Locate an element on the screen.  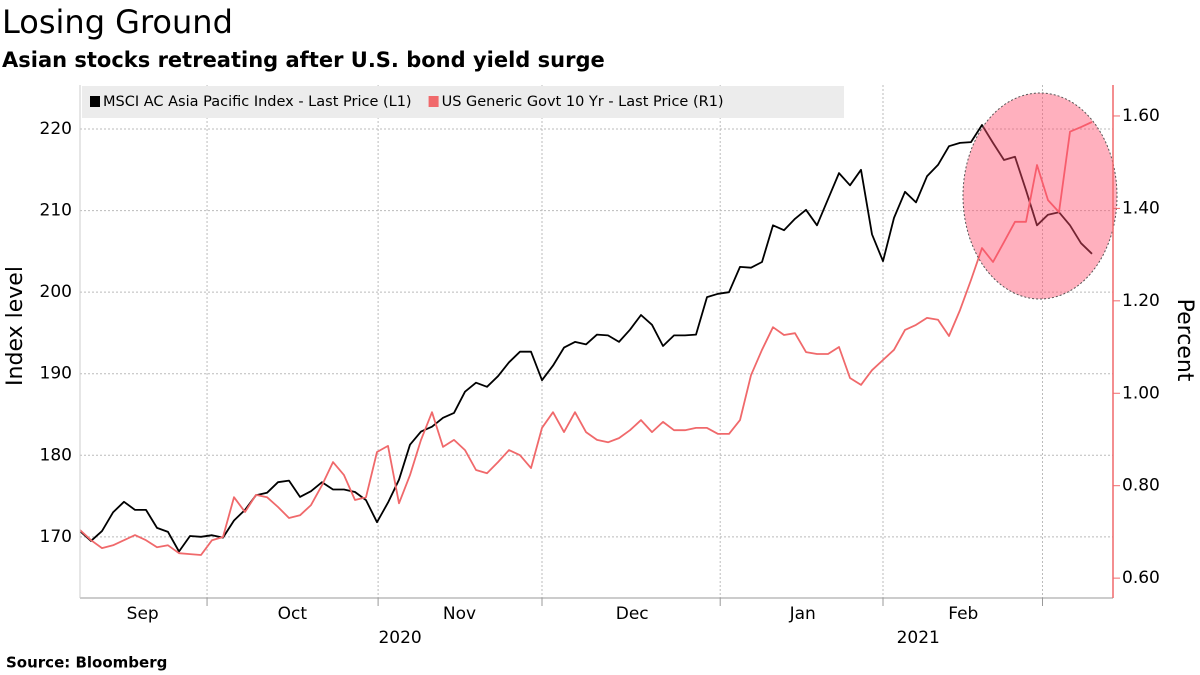
y-tick-label: 220 is located at coordinates (56, 129).